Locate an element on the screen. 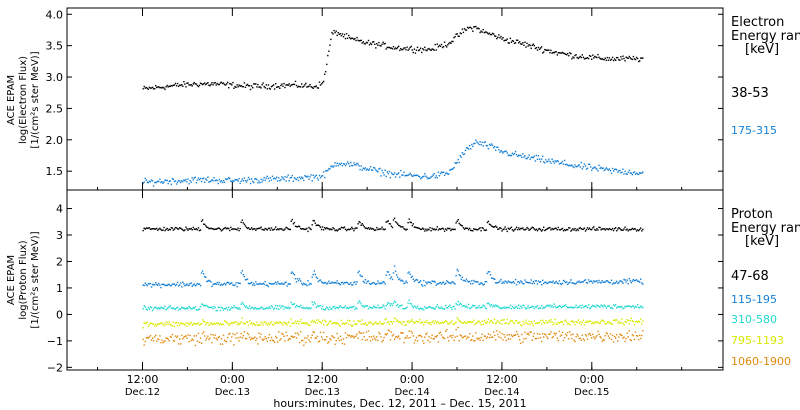 This screenshot has height=410, width=800. electron-legend-title-2: Energy range is located at coordinates (765, 36).